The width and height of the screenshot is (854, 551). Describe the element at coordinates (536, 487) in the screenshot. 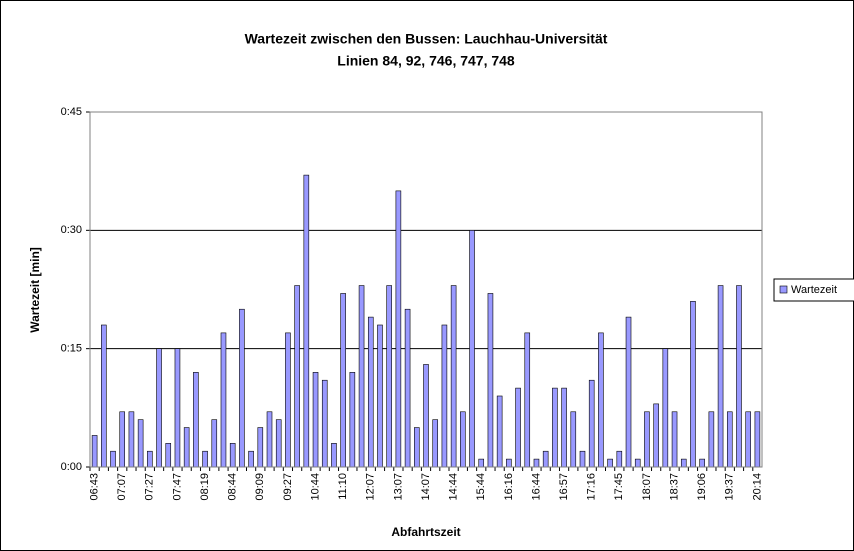

I see `x-tick-label: 16:44` at that location.